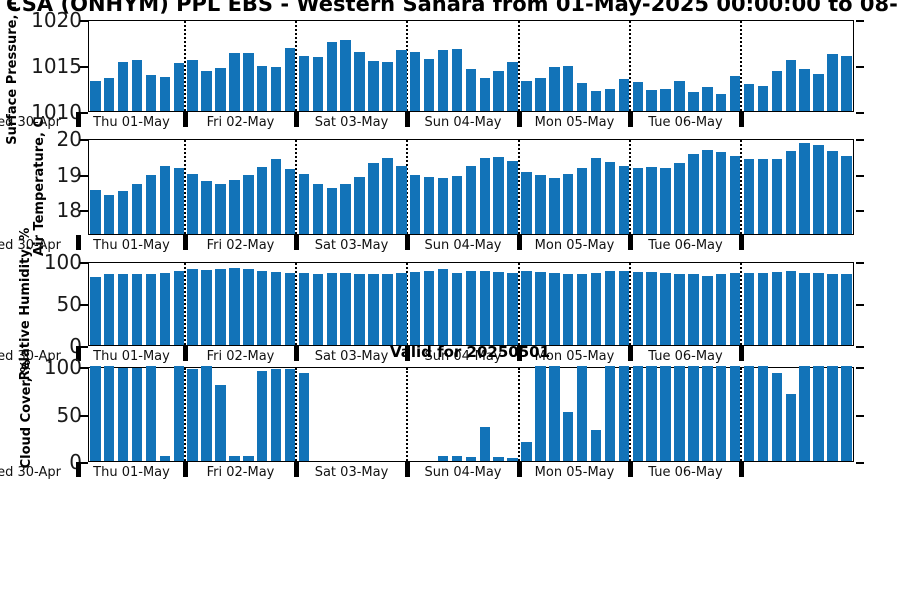 Image resolution: width=900 pixels, height=600 pixels. What do you see at coordinates (62, 367) in the screenshot?
I see `y-tick-label: 100` at bounding box center [62, 367].